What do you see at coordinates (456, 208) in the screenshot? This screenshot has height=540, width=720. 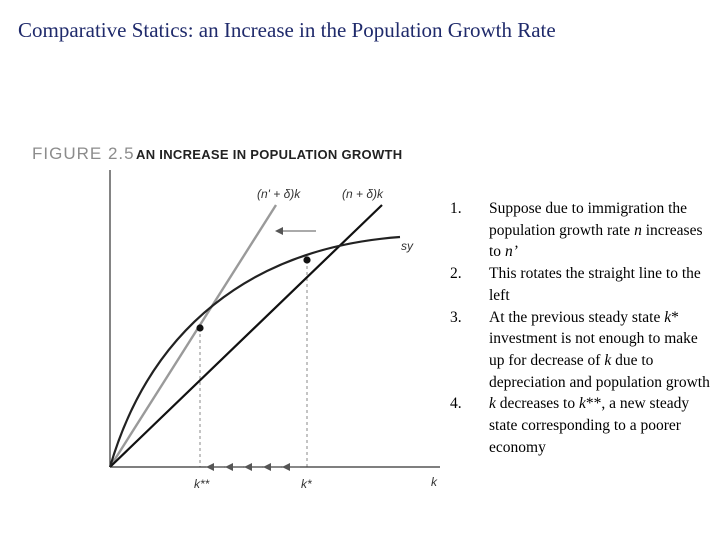 I see `list-number: 1.` at bounding box center [456, 208].